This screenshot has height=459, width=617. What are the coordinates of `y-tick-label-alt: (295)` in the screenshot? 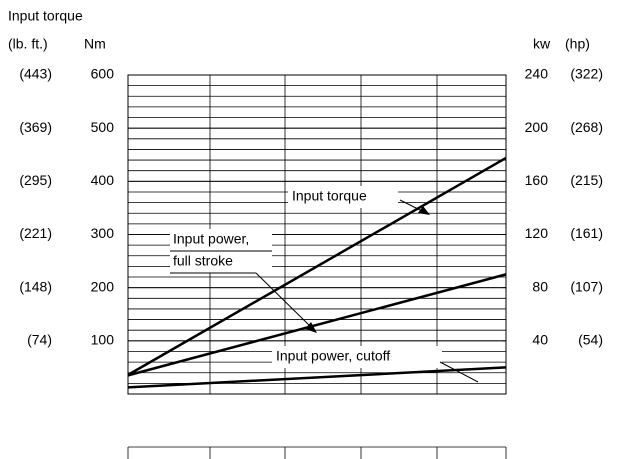 It's located at (35, 180).